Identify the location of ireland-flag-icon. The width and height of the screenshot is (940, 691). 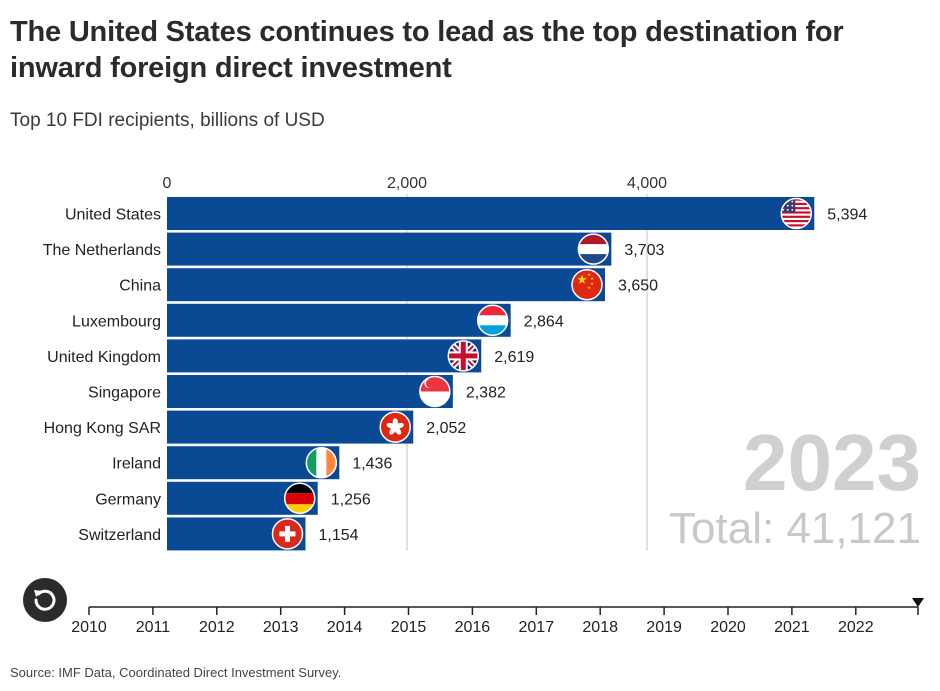
(321, 462).